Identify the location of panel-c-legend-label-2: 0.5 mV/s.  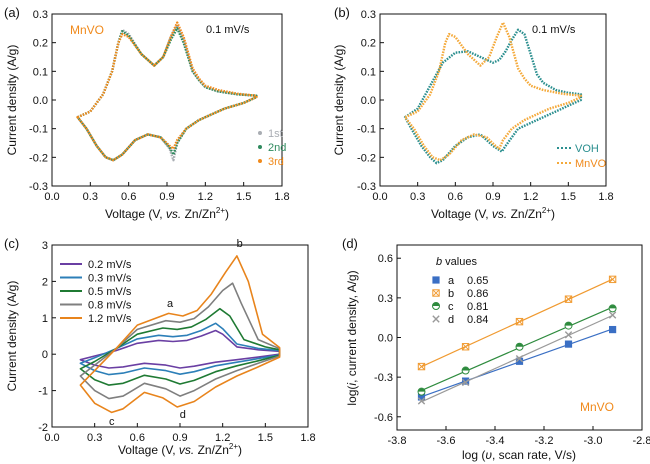
(110, 292).